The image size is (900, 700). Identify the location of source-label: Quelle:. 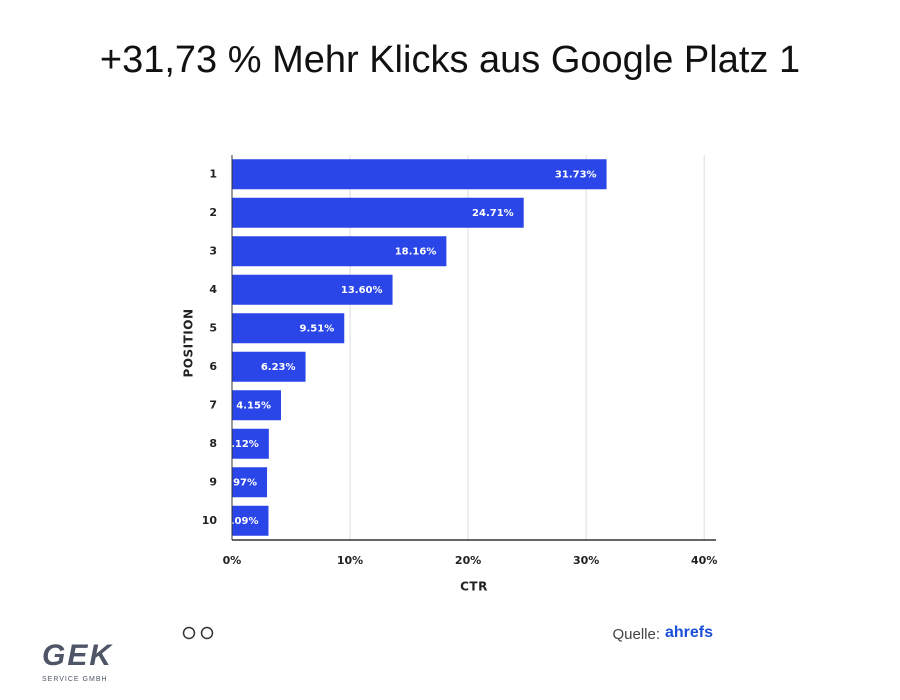
(636, 634).